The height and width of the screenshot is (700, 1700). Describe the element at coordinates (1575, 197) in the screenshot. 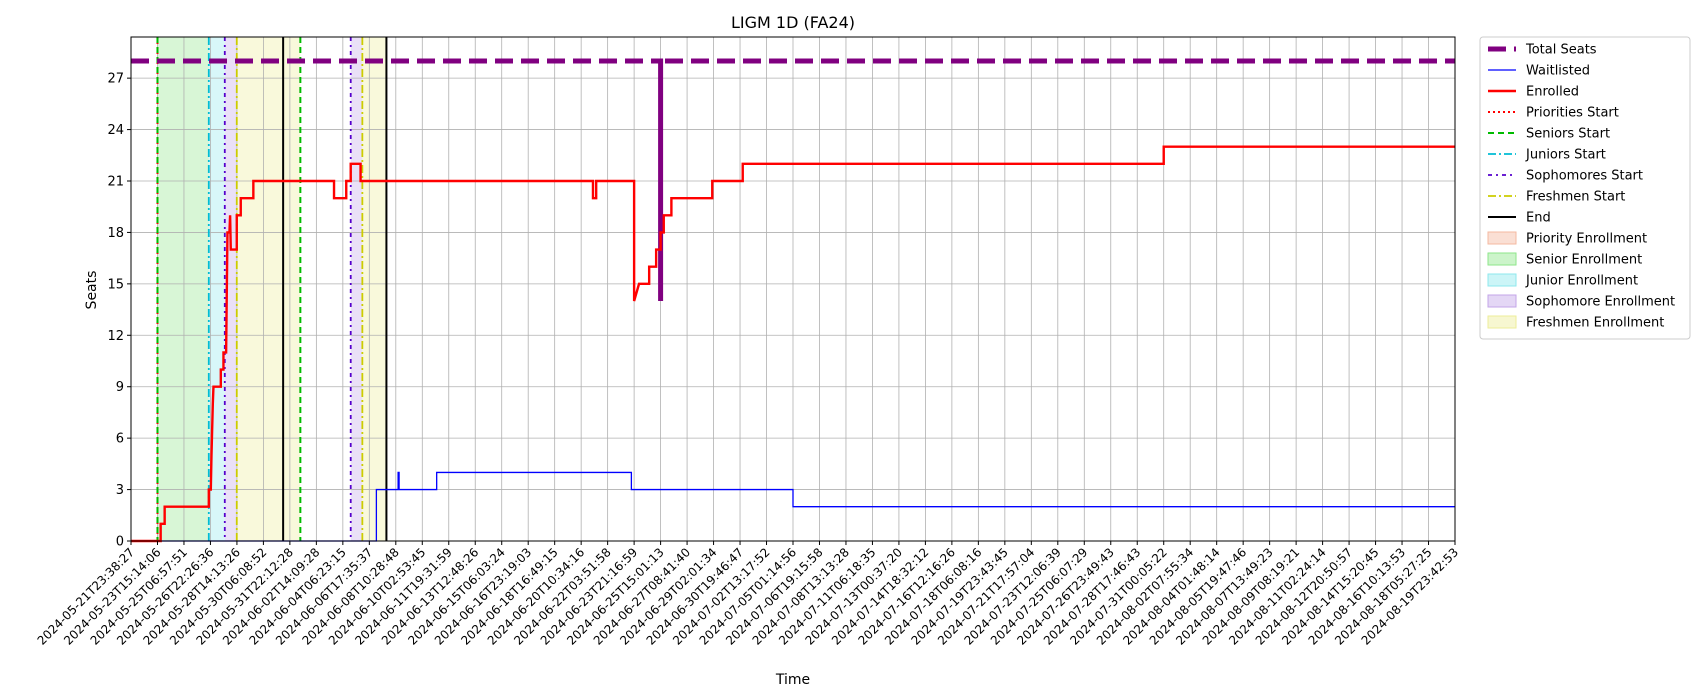

I see `legend-label: Freshmen Start` at that location.